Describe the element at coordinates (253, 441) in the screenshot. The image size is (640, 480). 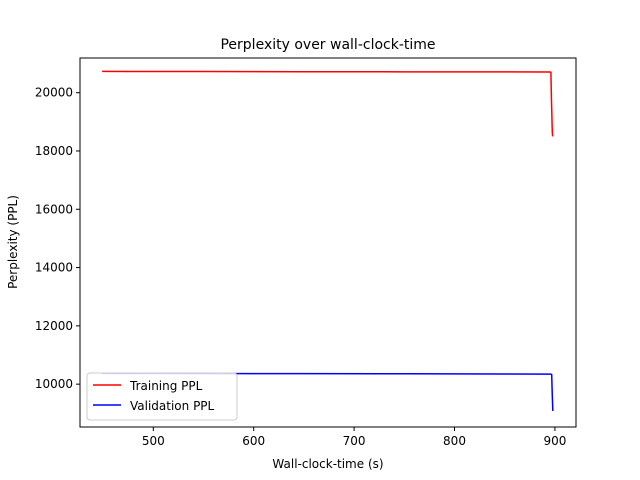
I see `x-tick-label: 600` at that location.